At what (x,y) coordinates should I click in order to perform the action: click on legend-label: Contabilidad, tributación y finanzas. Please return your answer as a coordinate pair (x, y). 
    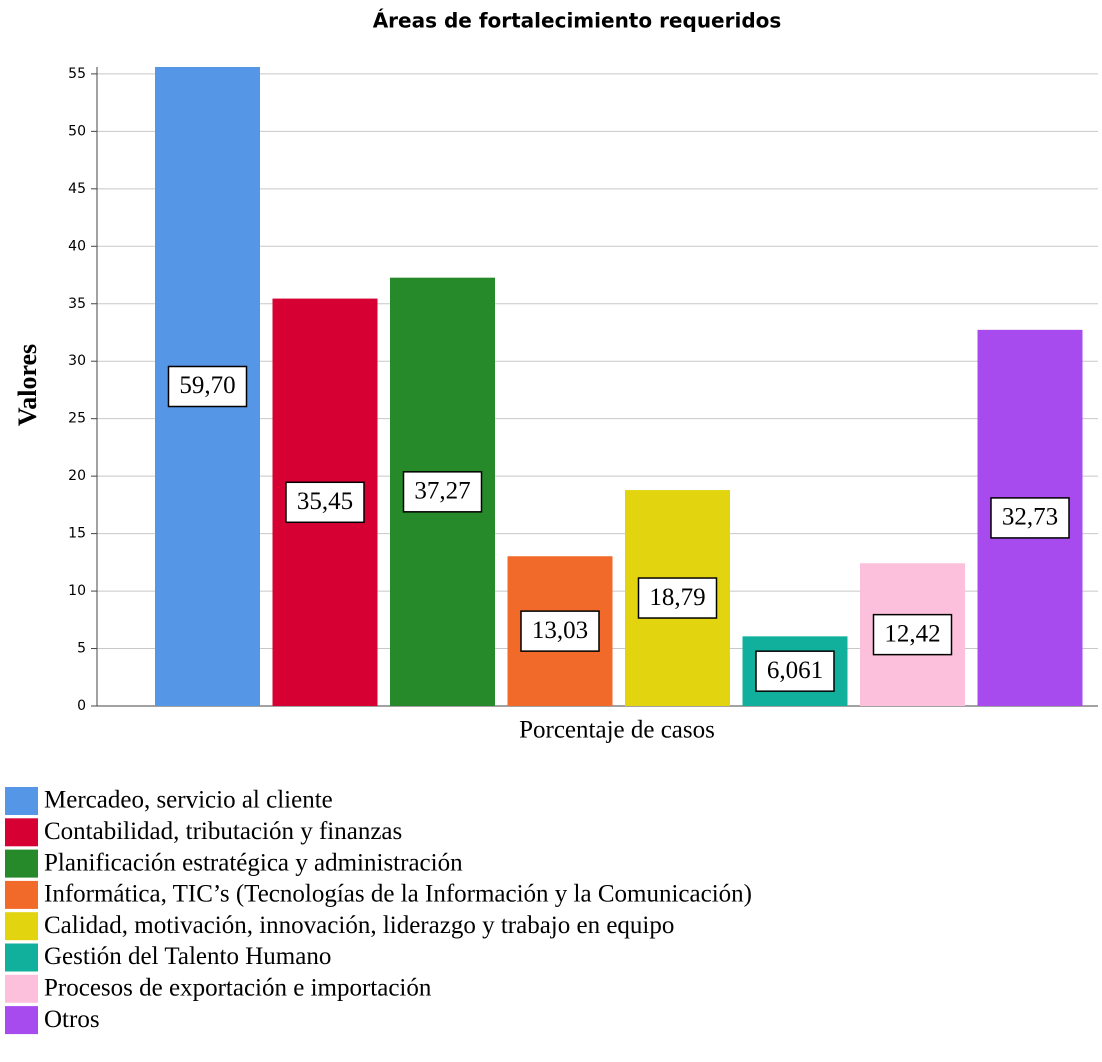
    Looking at the image, I should click on (223, 831).